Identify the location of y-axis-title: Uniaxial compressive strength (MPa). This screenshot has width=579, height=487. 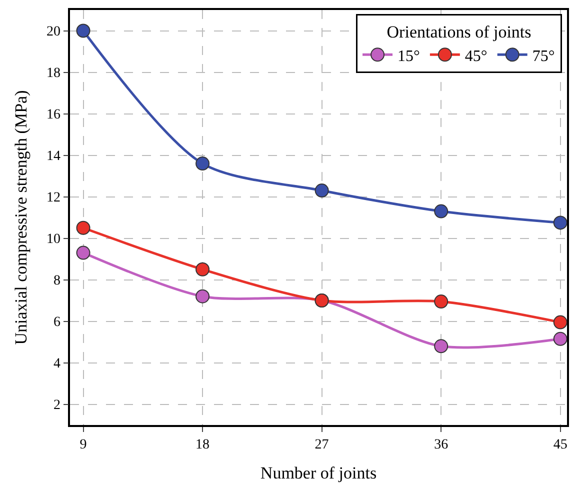
(21, 217).